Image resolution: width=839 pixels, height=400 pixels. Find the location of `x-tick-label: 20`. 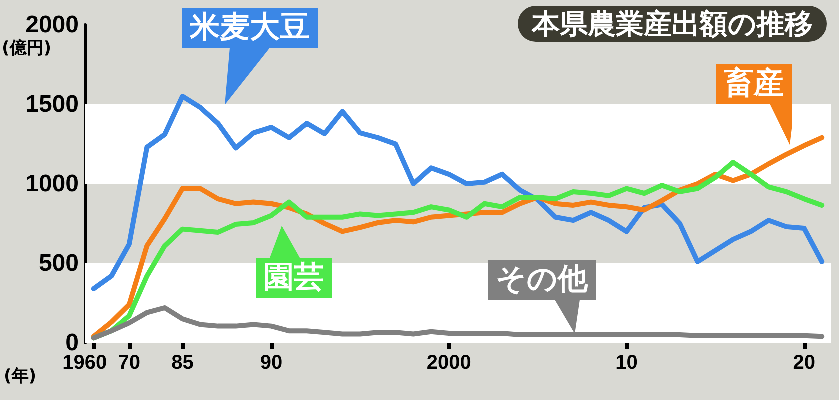

x-tick-label: 20 is located at coordinates (804, 363).